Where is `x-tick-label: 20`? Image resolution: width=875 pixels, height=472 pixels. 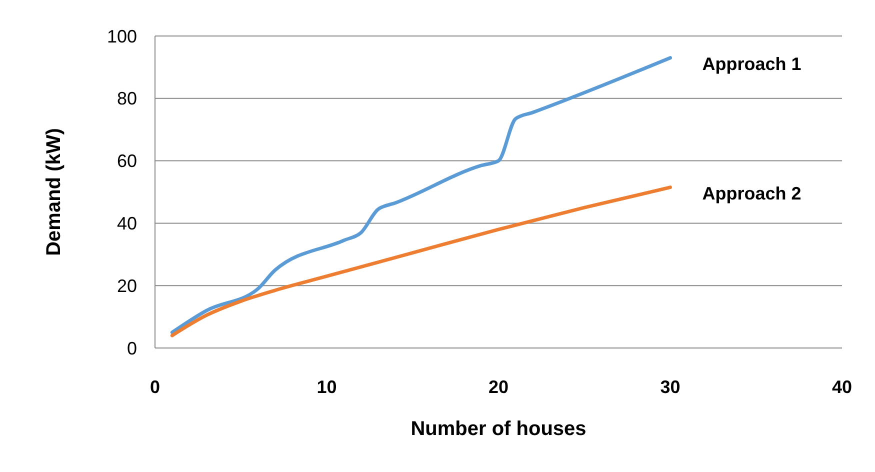 x-tick-label: 20 is located at coordinates (498, 387).